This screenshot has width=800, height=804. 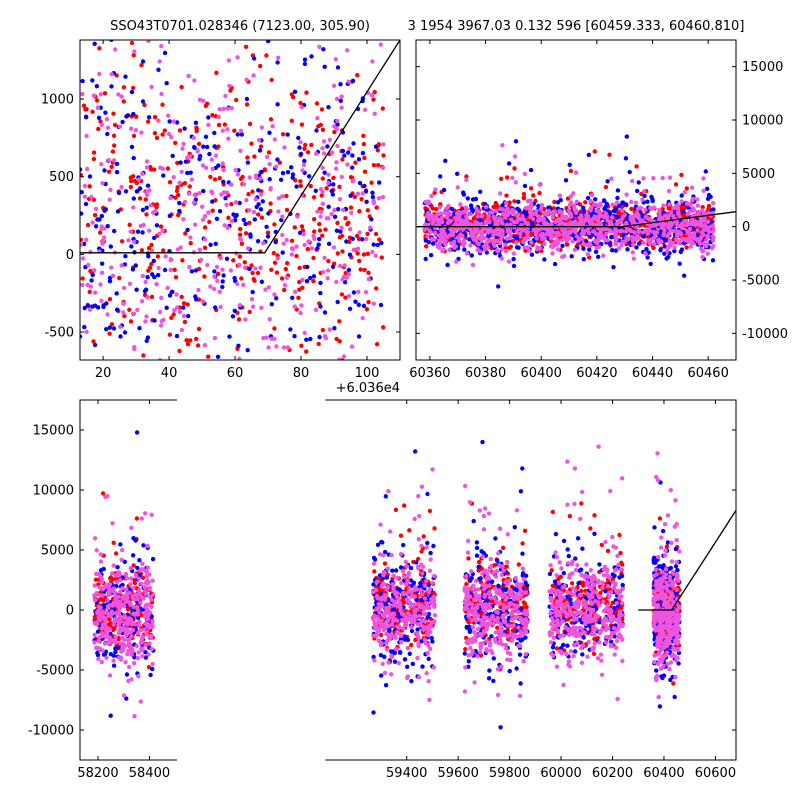 I want to click on x-offset-label: +6.036e4, so click(x=368, y=388).